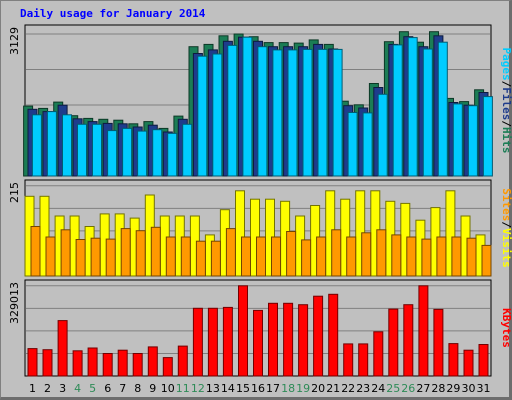 The width and height of the screenshot is (512, 400). I want to click on x-tick-label-day-29: 29, so click(453, 388).